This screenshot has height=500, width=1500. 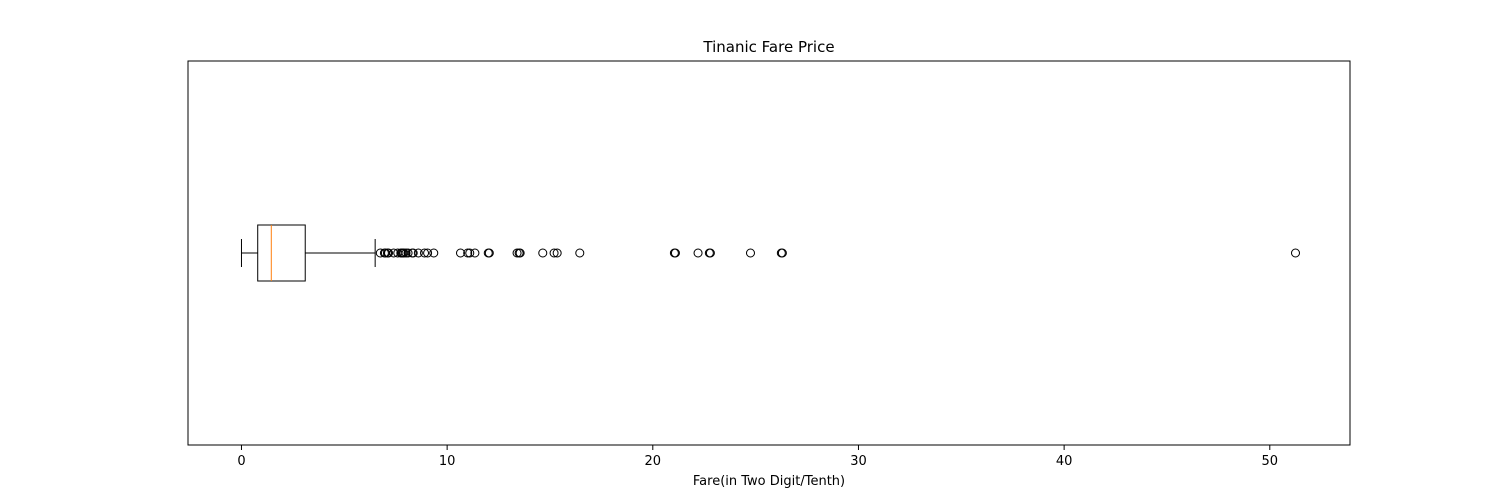 What do you see at coordinates (768, 47) in the screenshot?
I see `chart-title: Tinanic Fare Price` at bounding box center [768, 47].